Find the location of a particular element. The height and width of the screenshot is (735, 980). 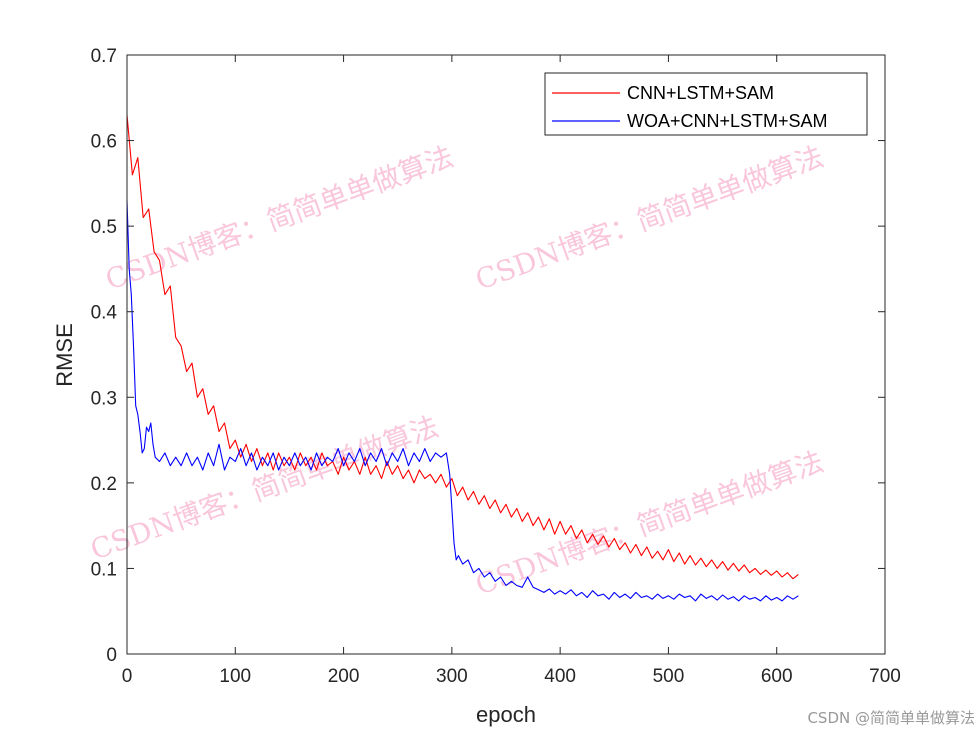

y-tick-label: 0.3 is located at coordinates (104, 398).